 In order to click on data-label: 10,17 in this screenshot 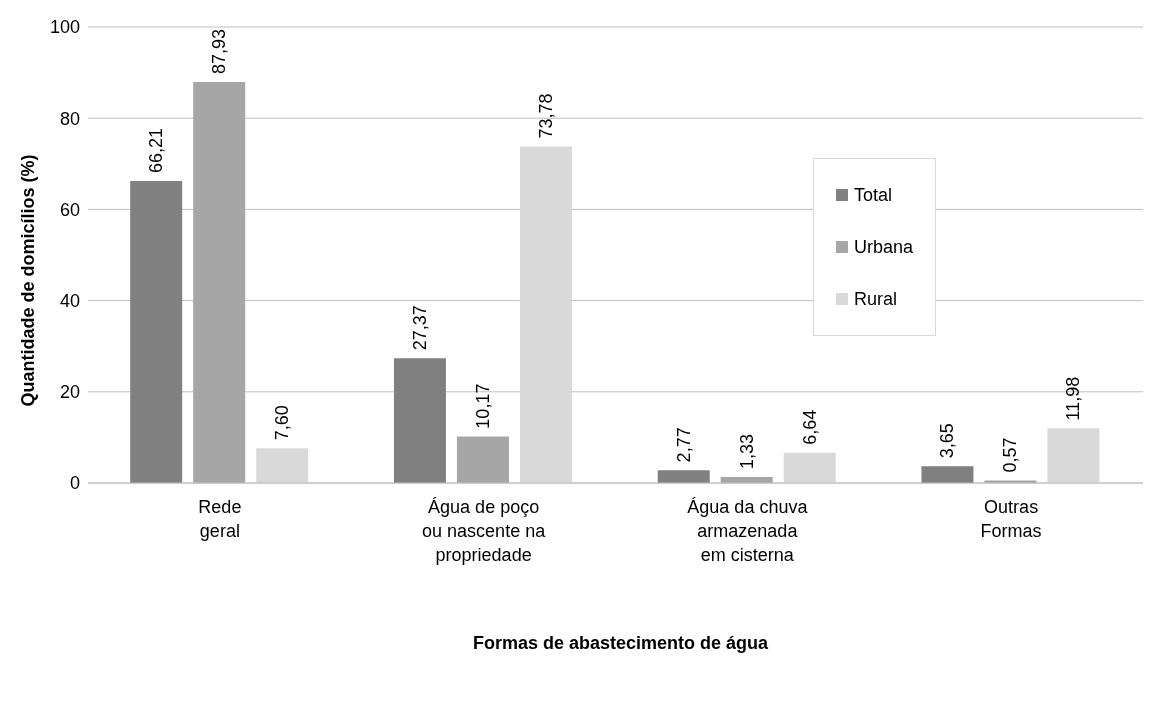, I will do `click(482, 406)`.